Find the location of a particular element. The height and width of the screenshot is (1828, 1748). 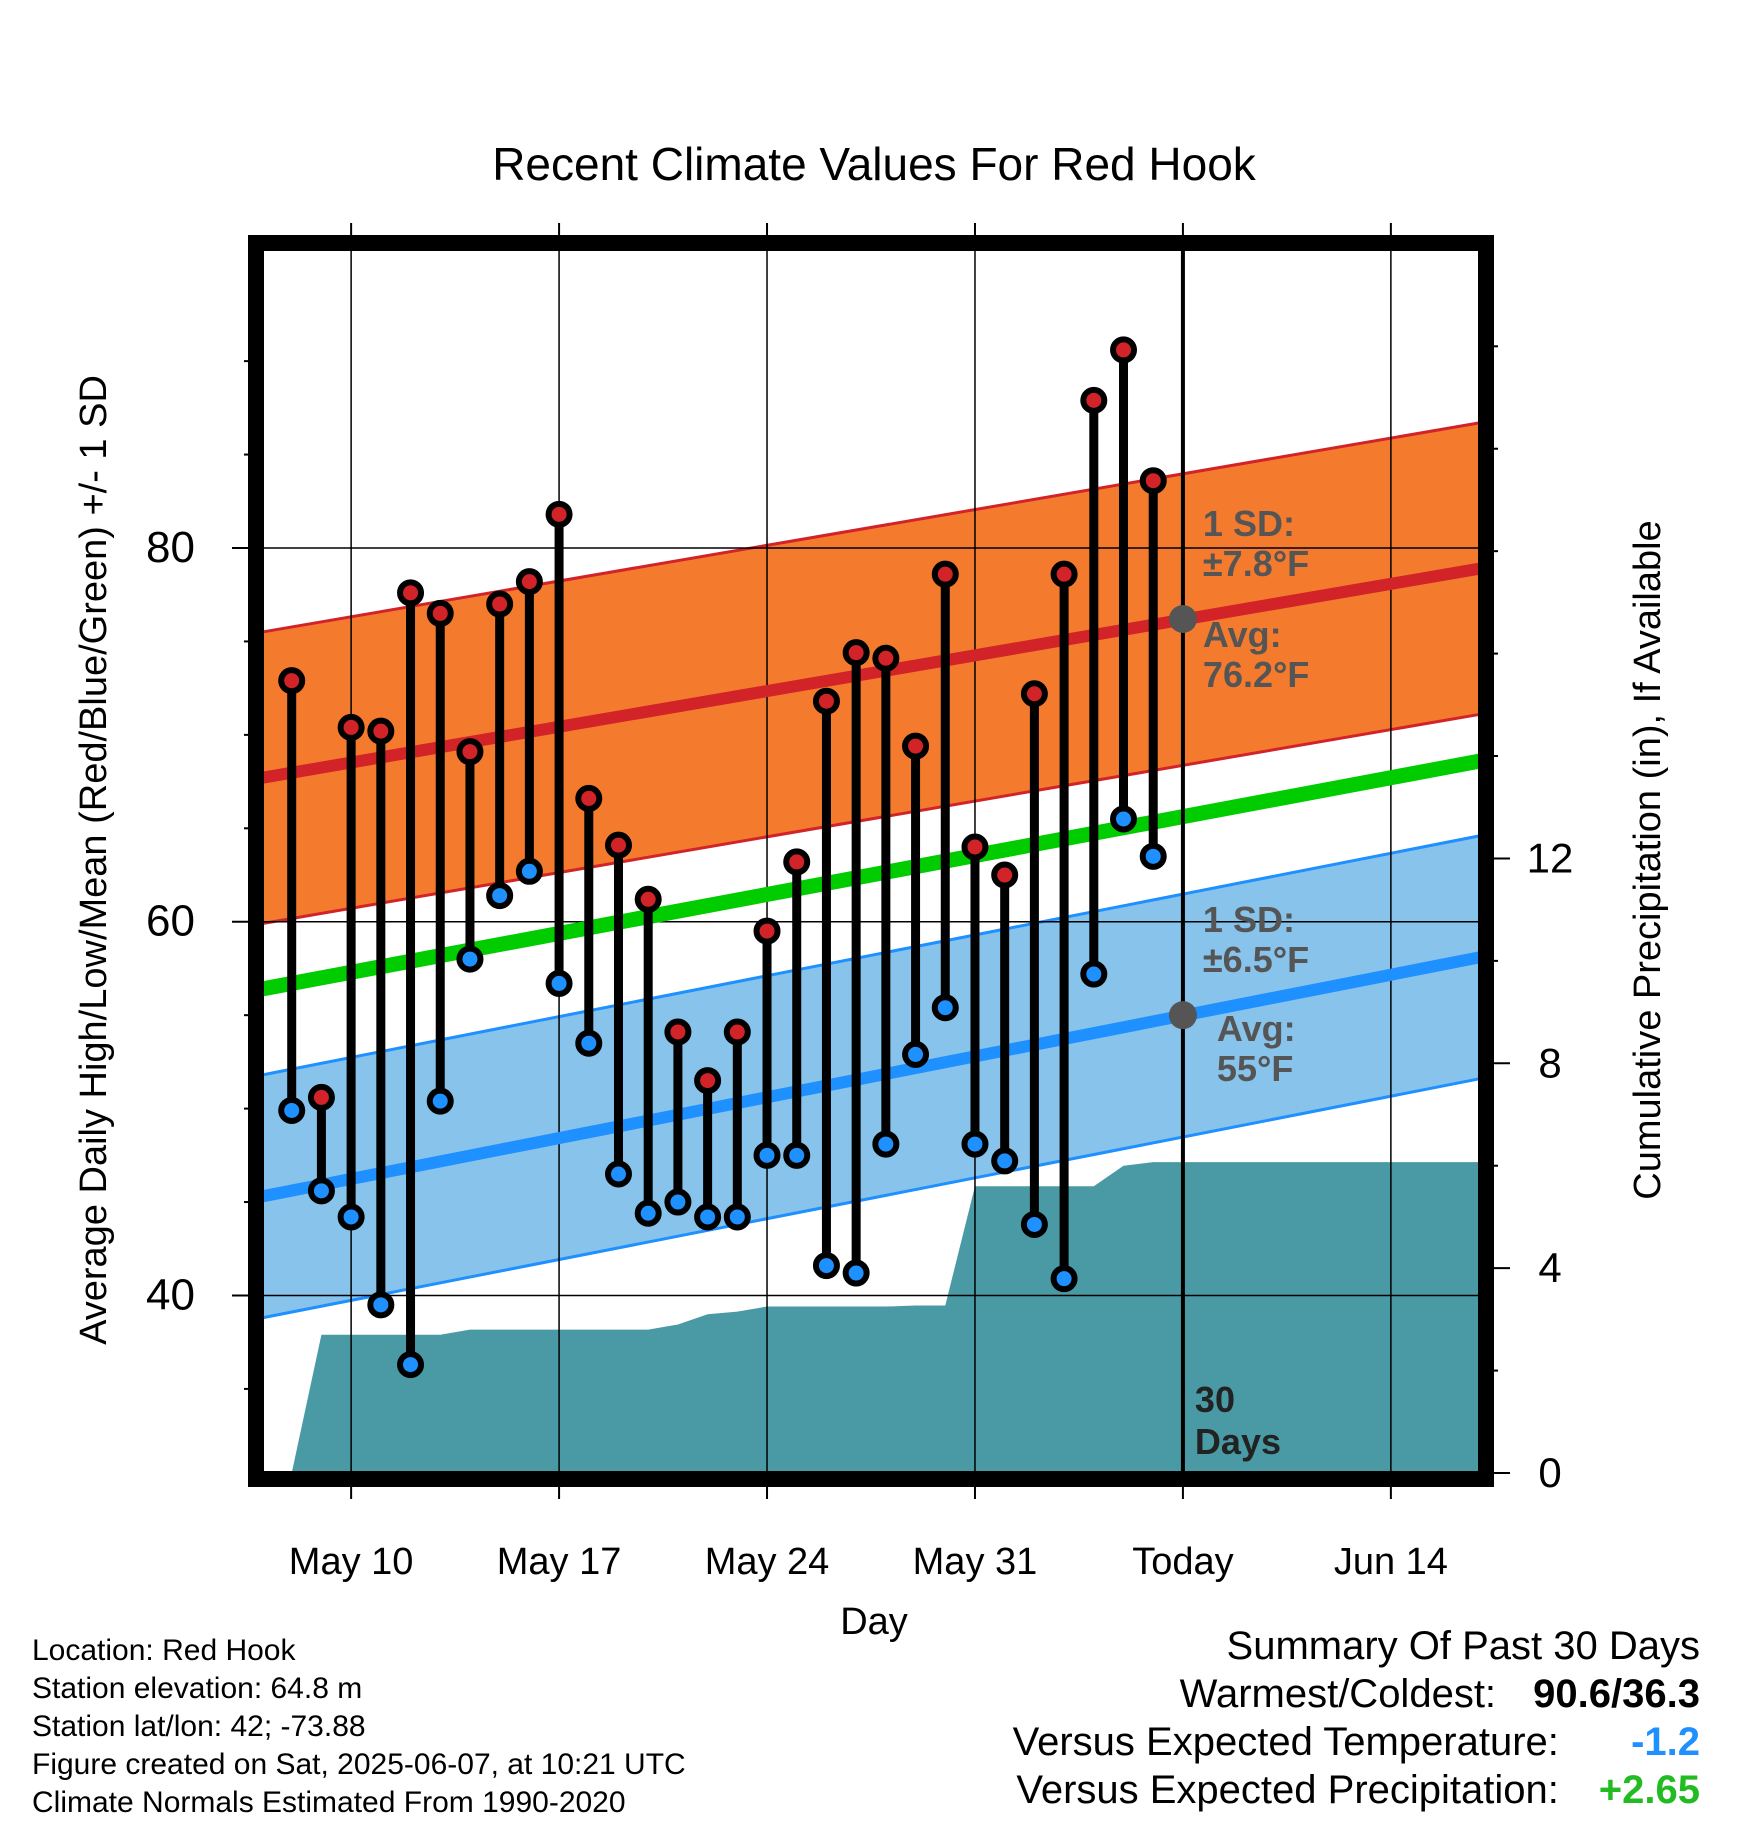

temp-value: -1.2 is located at coordinates (1665, 1742).